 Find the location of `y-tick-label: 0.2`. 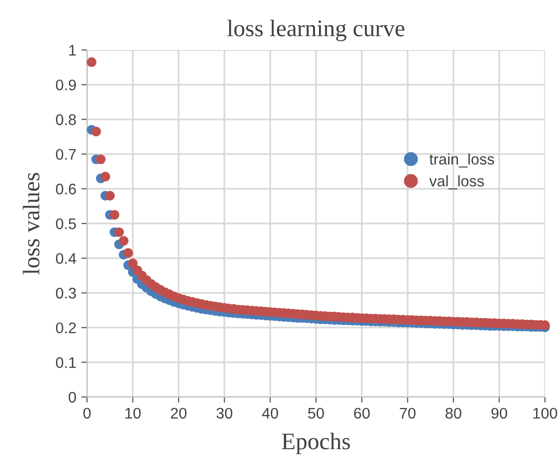

y-tick-label: 0.2 is located at coordinates (66, 328).